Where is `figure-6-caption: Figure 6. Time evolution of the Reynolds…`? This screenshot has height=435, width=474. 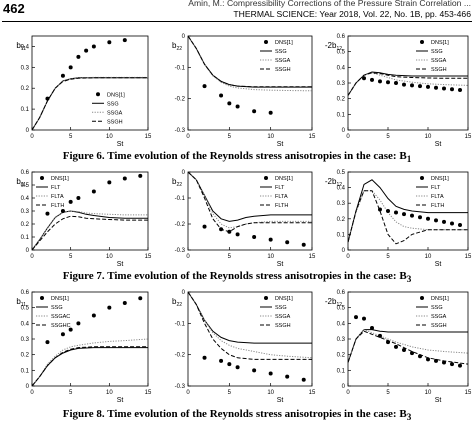 figure-6-caption: Figure 6. Time evolution of the Reynolds… is located at coordinates (237, 157).